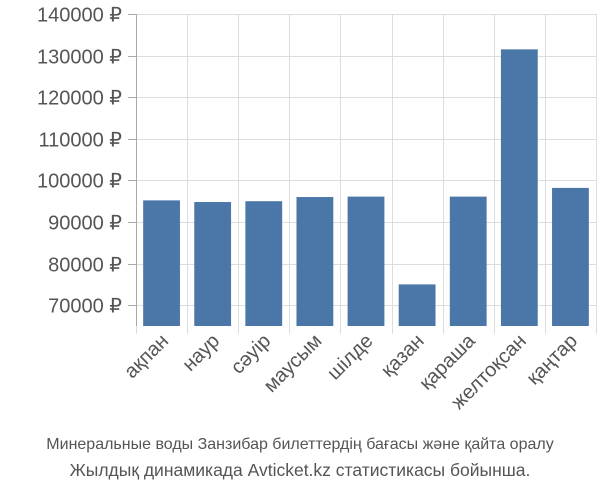  What do you see at coordinates (85, 307) in the screenshot?
I see `y-tick-label: 70000 ₽` at bounding box center [85, 307].